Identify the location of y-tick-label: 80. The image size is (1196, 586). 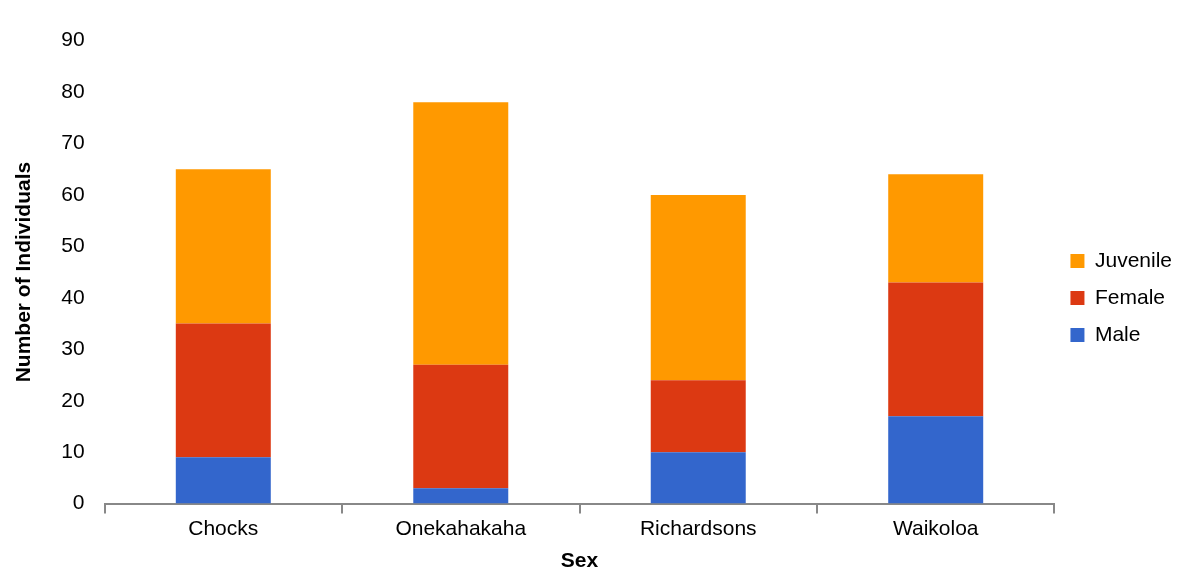
(73, 90).